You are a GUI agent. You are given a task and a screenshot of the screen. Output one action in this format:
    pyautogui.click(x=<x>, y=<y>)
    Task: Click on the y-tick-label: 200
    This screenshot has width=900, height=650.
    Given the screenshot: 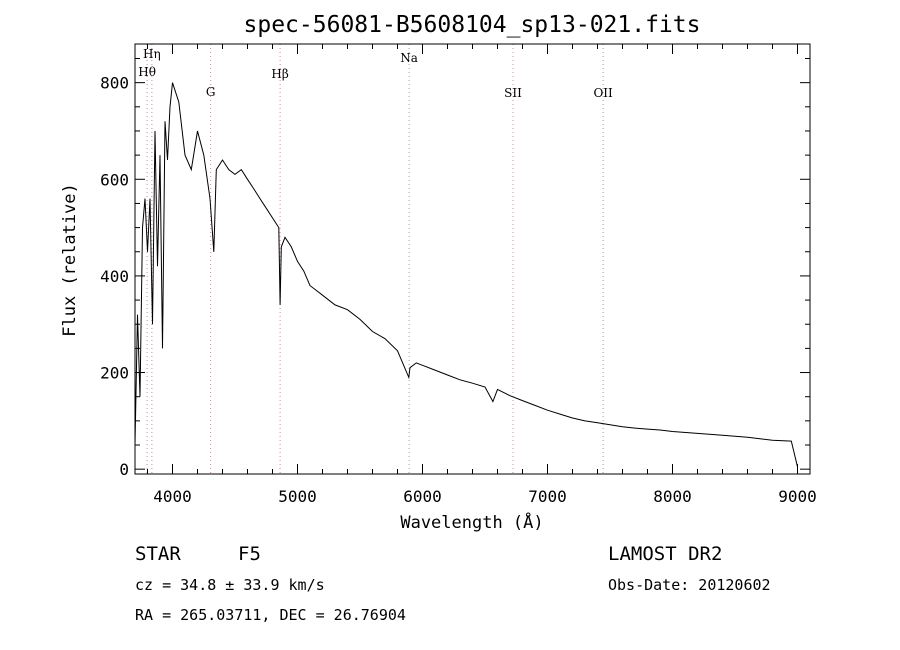 What is the action you would take?
    pyautogui.click(x=114, y=373)
    